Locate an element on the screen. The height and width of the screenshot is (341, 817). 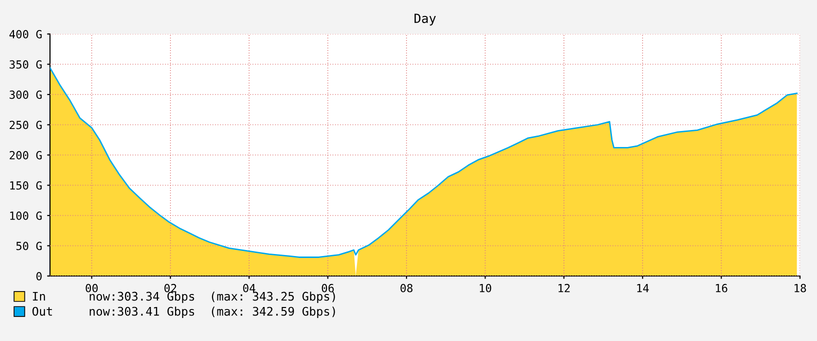
y-tick-label: 300 G is located at coordinates (26, 94).